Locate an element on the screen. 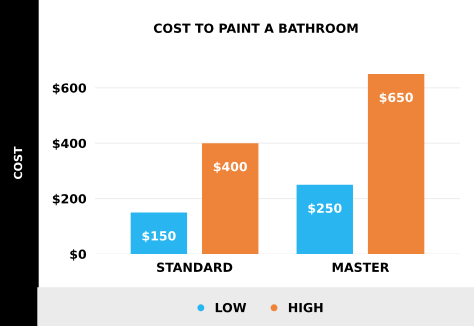 The image size is (474, 326). y-tick-label: $400 is located at coordinates (69, 144).